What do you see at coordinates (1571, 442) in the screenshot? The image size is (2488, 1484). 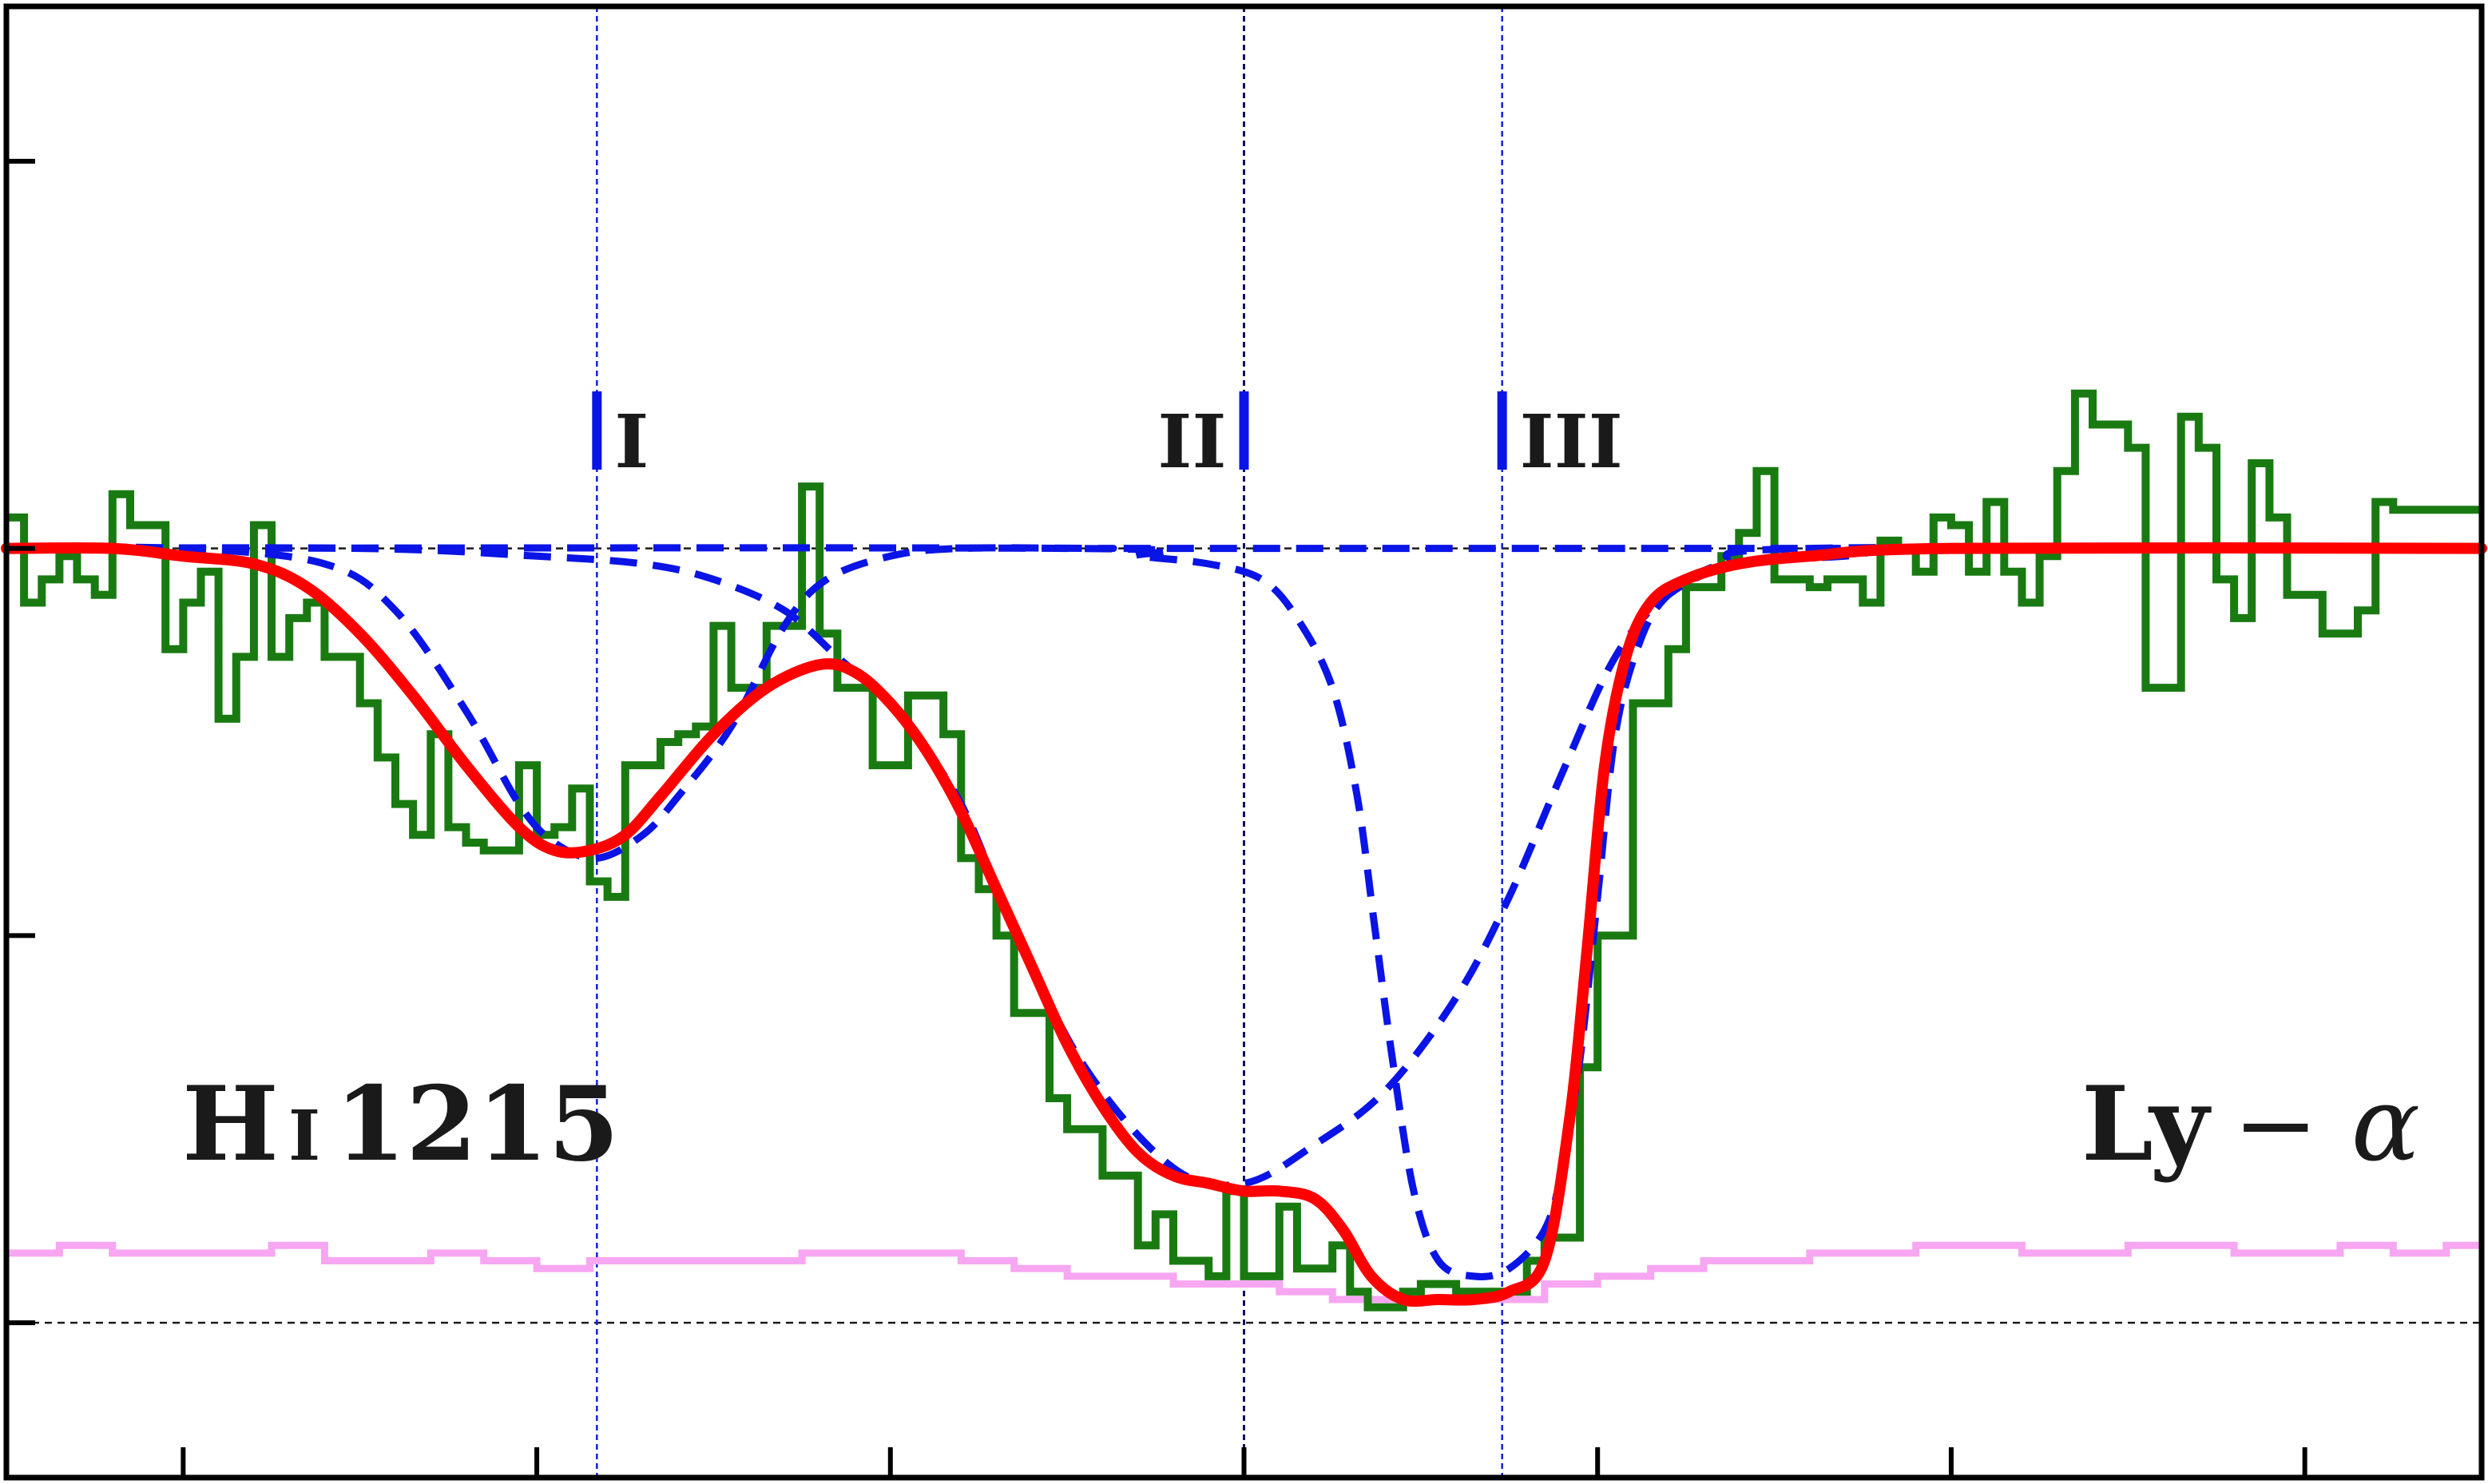 I see `component-label-iii: III` at bounding box center [1571, 442].